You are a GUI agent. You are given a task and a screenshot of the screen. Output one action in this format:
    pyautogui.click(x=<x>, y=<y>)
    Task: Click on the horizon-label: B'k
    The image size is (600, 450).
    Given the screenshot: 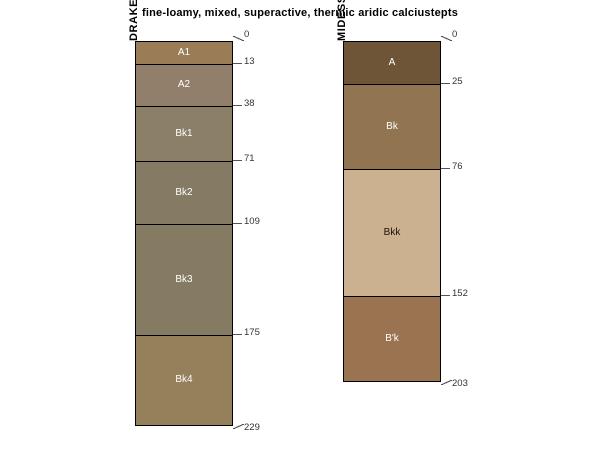 What is the action you would take?
    pyautogui.click(x=392, y=339)
    